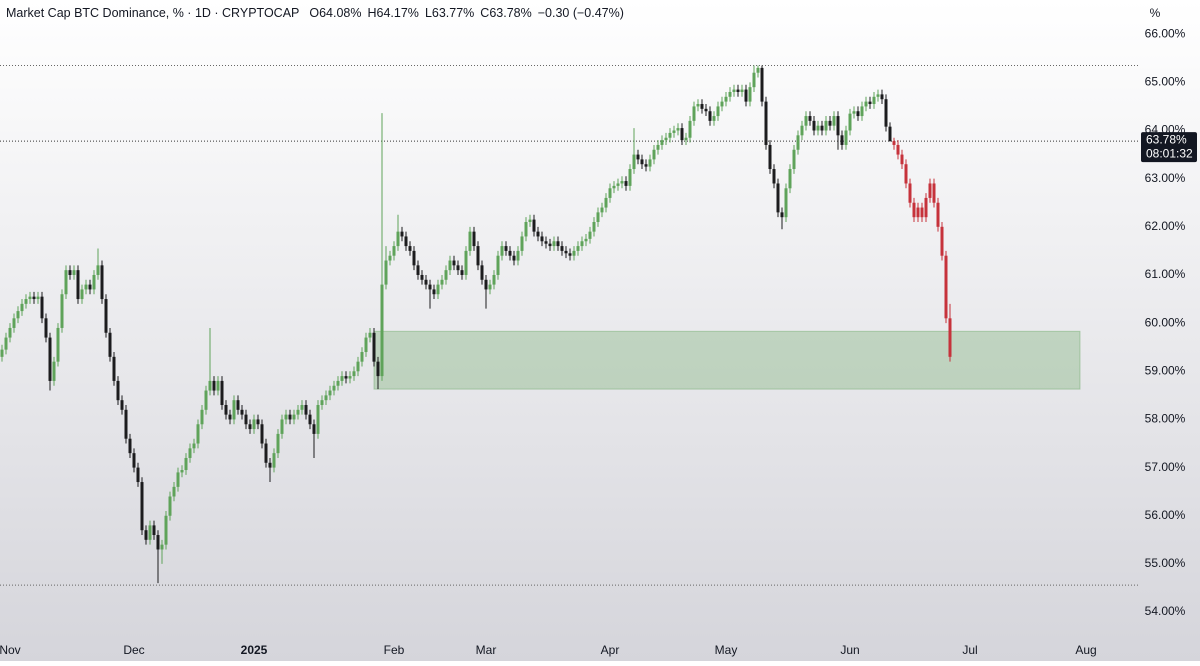 This screenshot has height=666, width=1200. Describe the element at coordinates (581, 13) in the screenshot. I see `legend-value: −0.30 (−0.47%)` at that location.